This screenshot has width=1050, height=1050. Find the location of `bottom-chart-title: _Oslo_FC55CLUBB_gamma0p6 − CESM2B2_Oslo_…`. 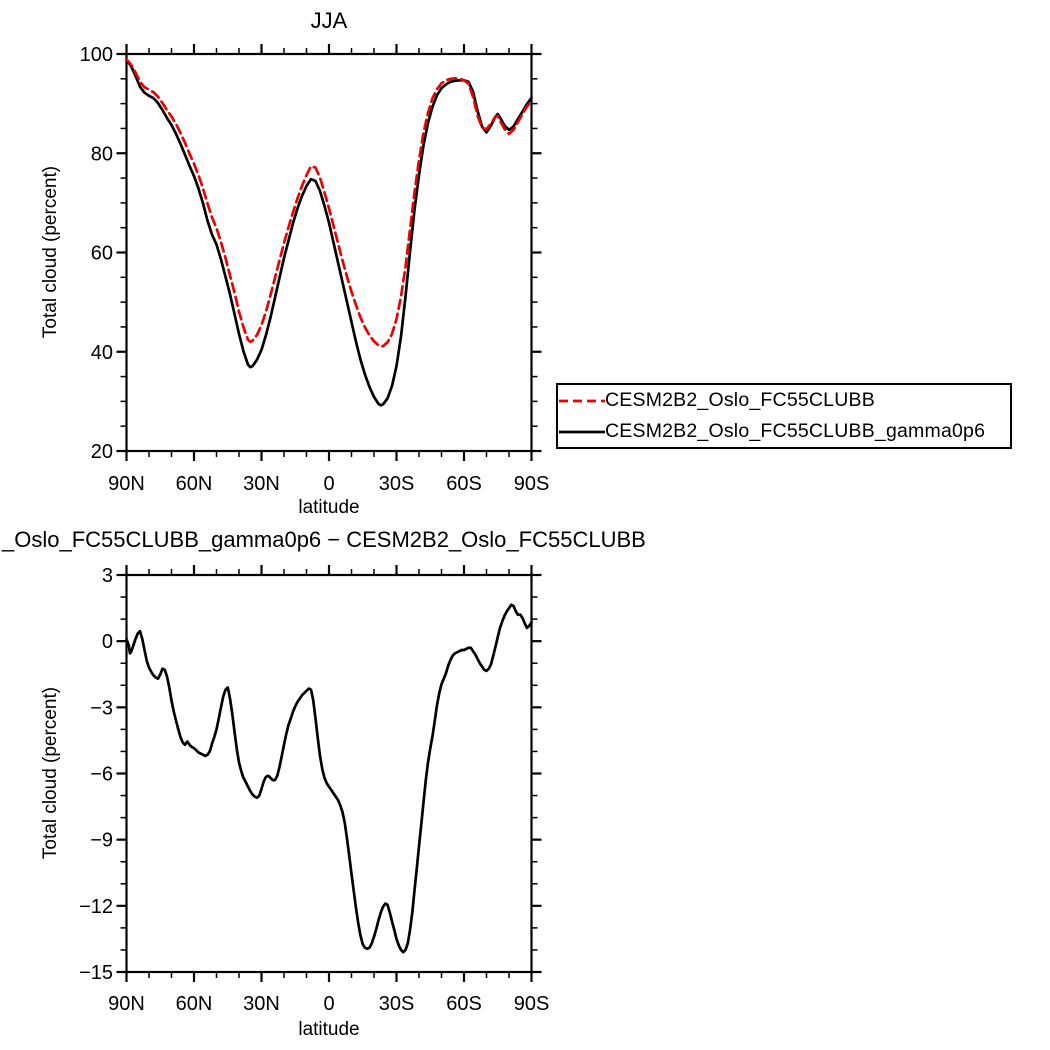

bottom-chart-title: _Oslo_FC55CLUBB_gamma0p6 − CESM2B2_Oslo_… is located at coordinates (324, 539).